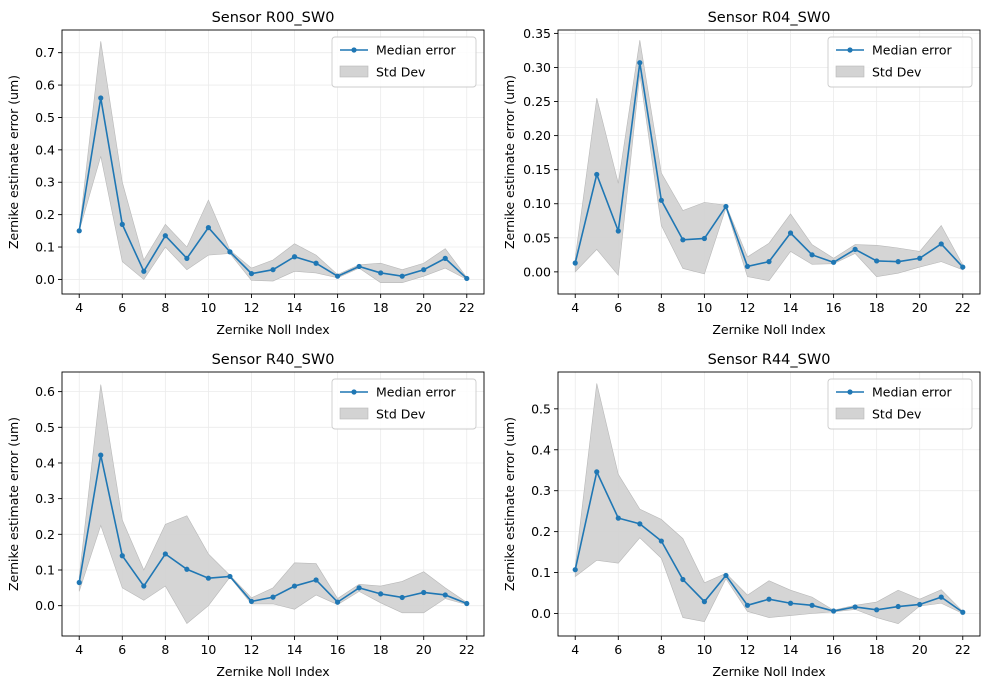 The width and height of the screenshot is (989, 690). What do you see at coordinates (45, 570) in the screenshot?
I see `y-tick-label: 0.1` at bounding box center [45, 570].